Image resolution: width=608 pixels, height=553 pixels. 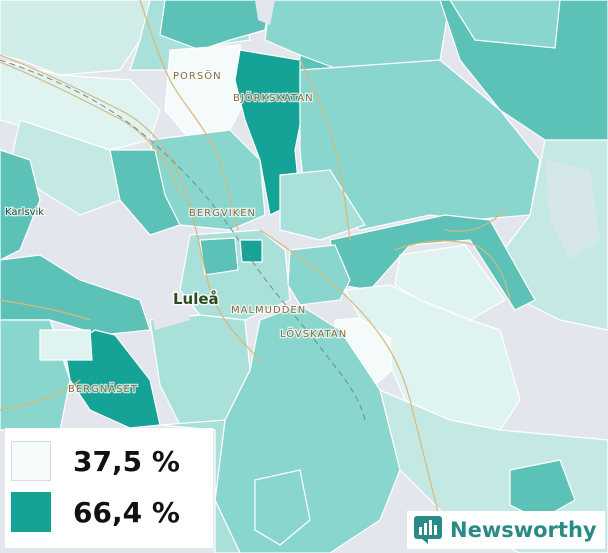 I want to click on legend-swatch-max, so click(x=31, y=512).